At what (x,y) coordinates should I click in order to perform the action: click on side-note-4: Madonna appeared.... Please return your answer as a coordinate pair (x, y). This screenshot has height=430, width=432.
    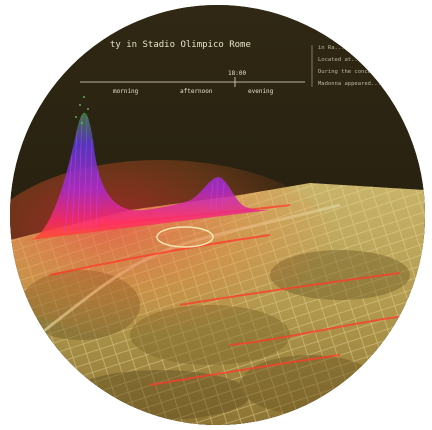
    Looking at the image, I should click on (349, 84).